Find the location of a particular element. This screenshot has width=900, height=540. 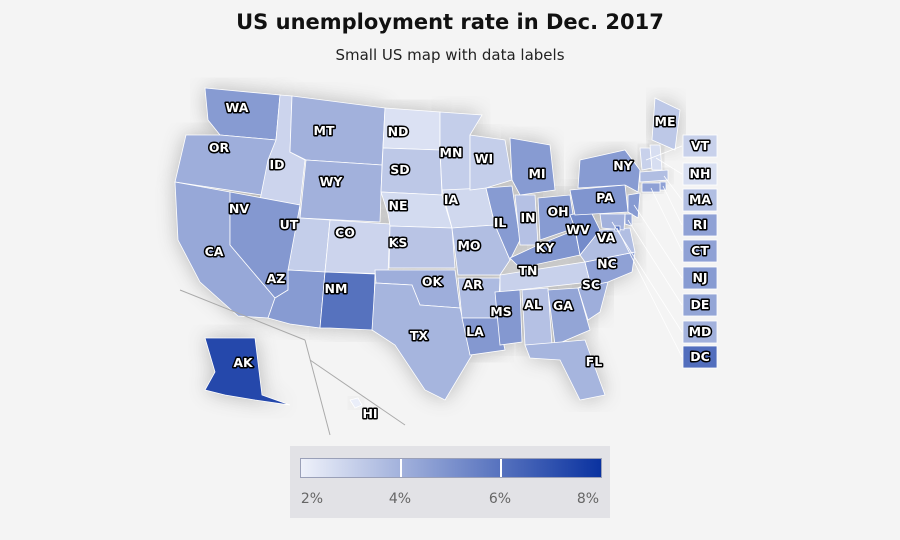

state-label-ma: MA is located at coordinates (700, 199).